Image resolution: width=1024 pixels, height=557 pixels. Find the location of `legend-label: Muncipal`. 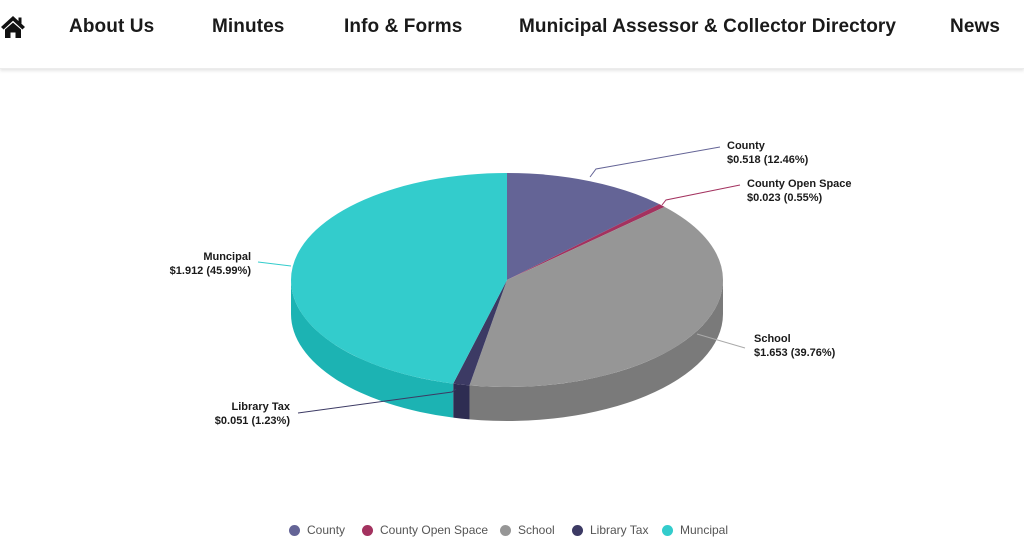

legend-label: Muncipal is located at coordinates (704, 530).